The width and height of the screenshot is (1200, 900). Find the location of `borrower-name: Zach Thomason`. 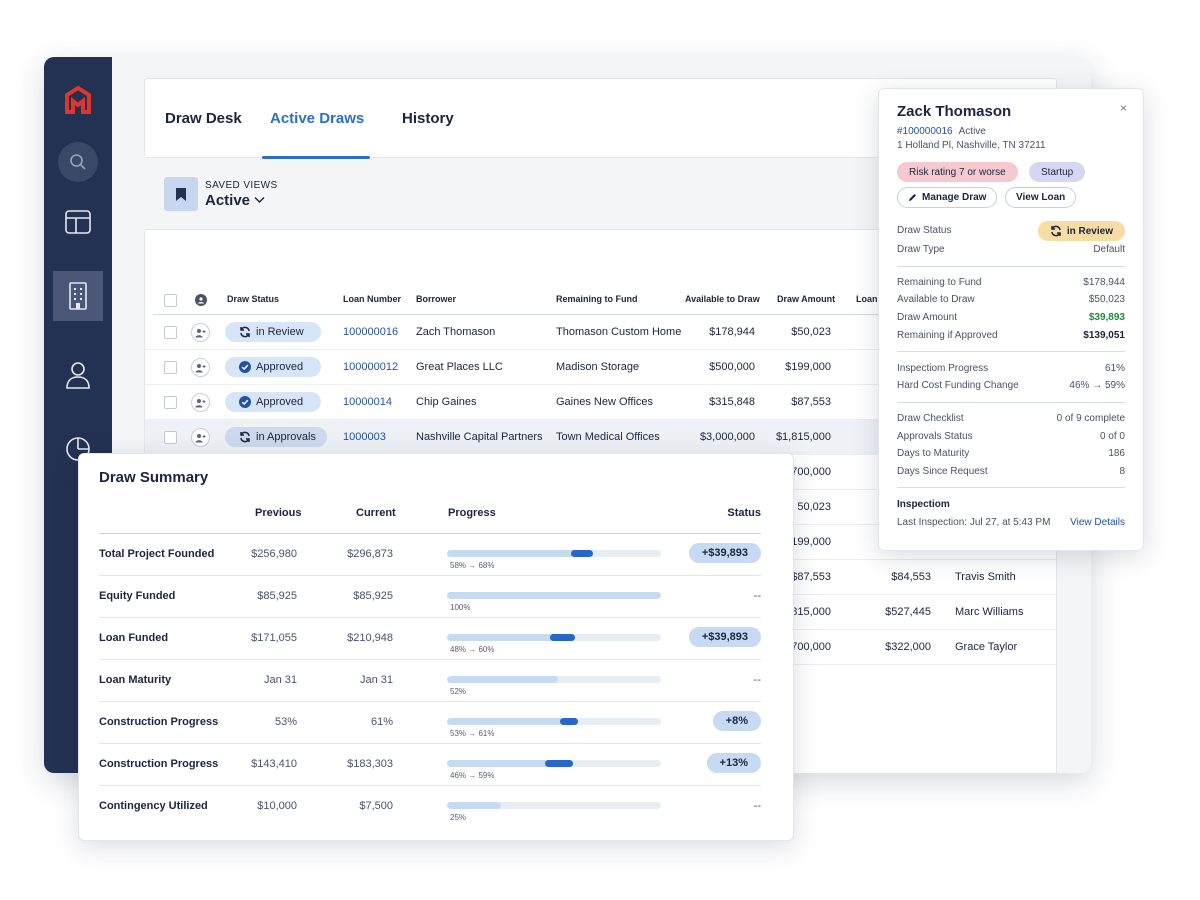

borrower-name: Zach Thomason is located at coordinates (456, 332).